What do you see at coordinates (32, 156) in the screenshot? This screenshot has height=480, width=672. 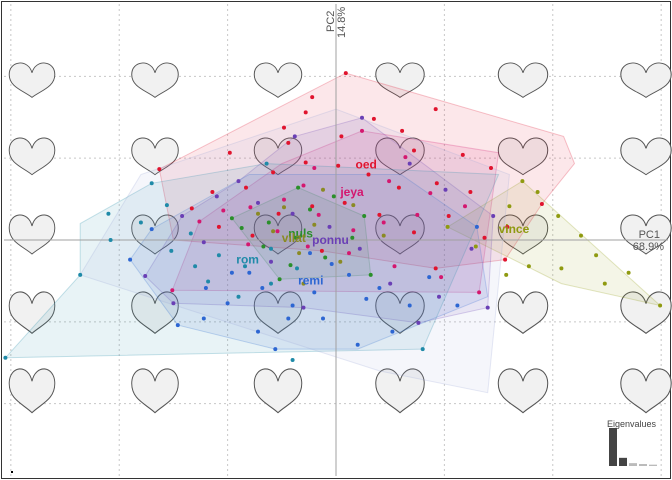 I see `heart-shape-r1-c0` at bounding box center [32, 156].